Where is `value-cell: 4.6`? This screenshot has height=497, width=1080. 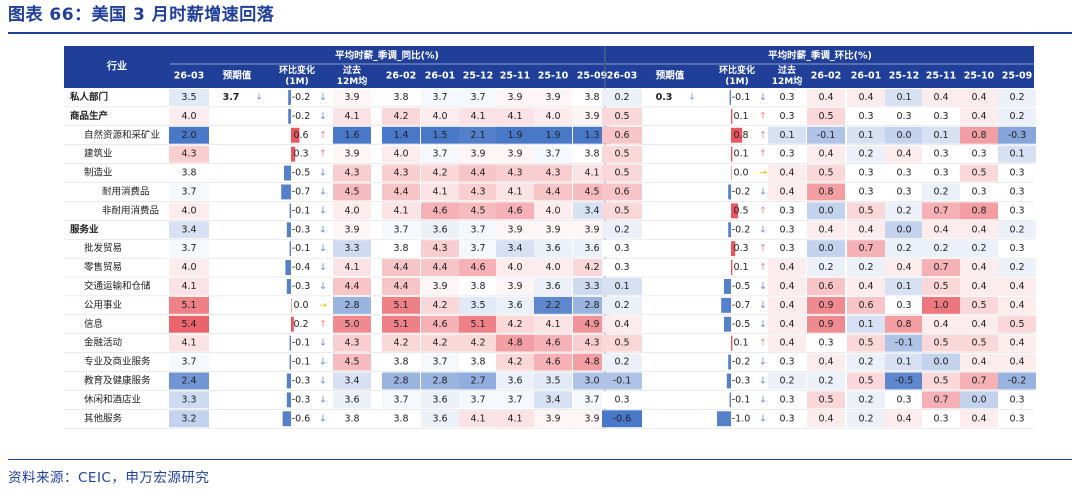 value-cell: 4.6 is located at coordinates (439, 324).